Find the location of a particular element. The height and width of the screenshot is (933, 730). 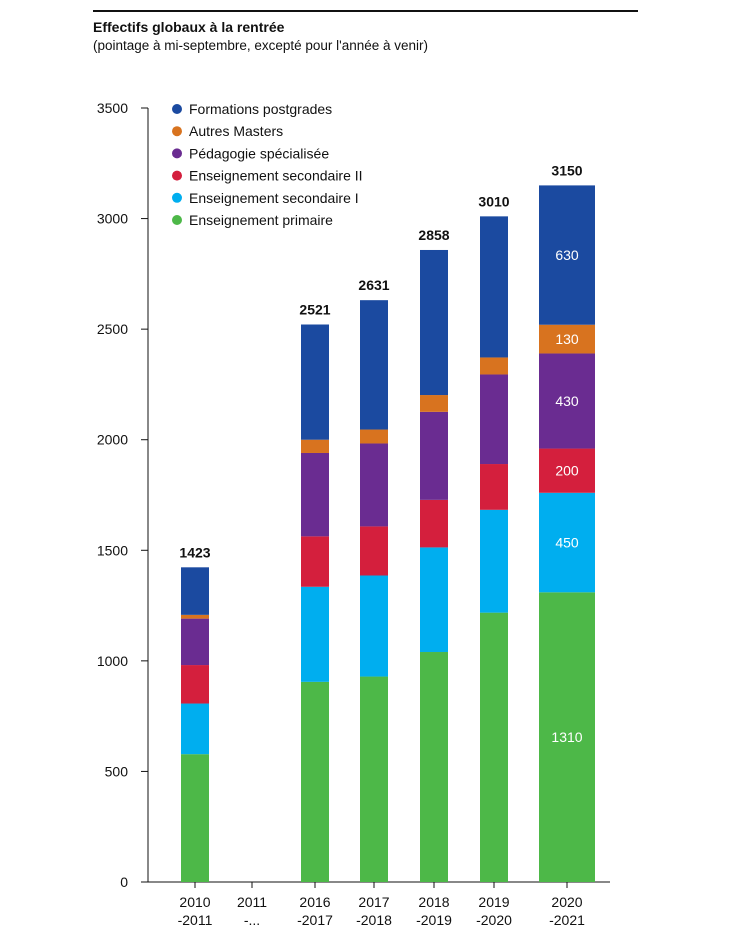

legend-label: Pédagogie spécialisée is located at coordinates (259, 153).